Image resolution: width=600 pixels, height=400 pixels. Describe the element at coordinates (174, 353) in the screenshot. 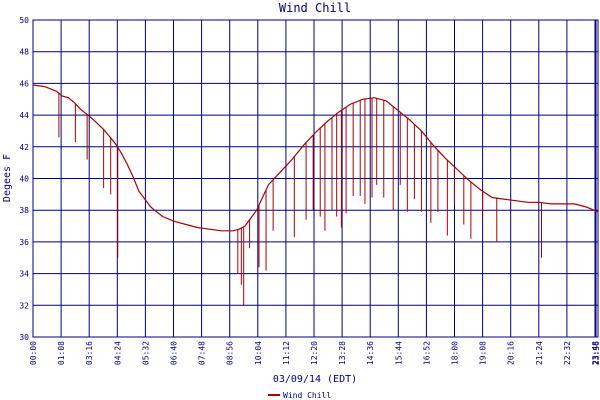

I see `x-tick-label: 06:40` at that location.